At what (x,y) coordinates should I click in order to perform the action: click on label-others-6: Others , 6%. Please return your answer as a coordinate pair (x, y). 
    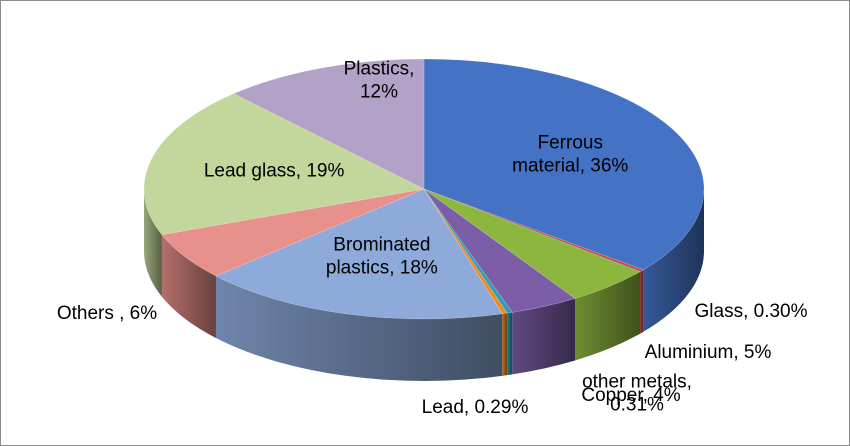
    Looking at the image, I should click on (107, 313).